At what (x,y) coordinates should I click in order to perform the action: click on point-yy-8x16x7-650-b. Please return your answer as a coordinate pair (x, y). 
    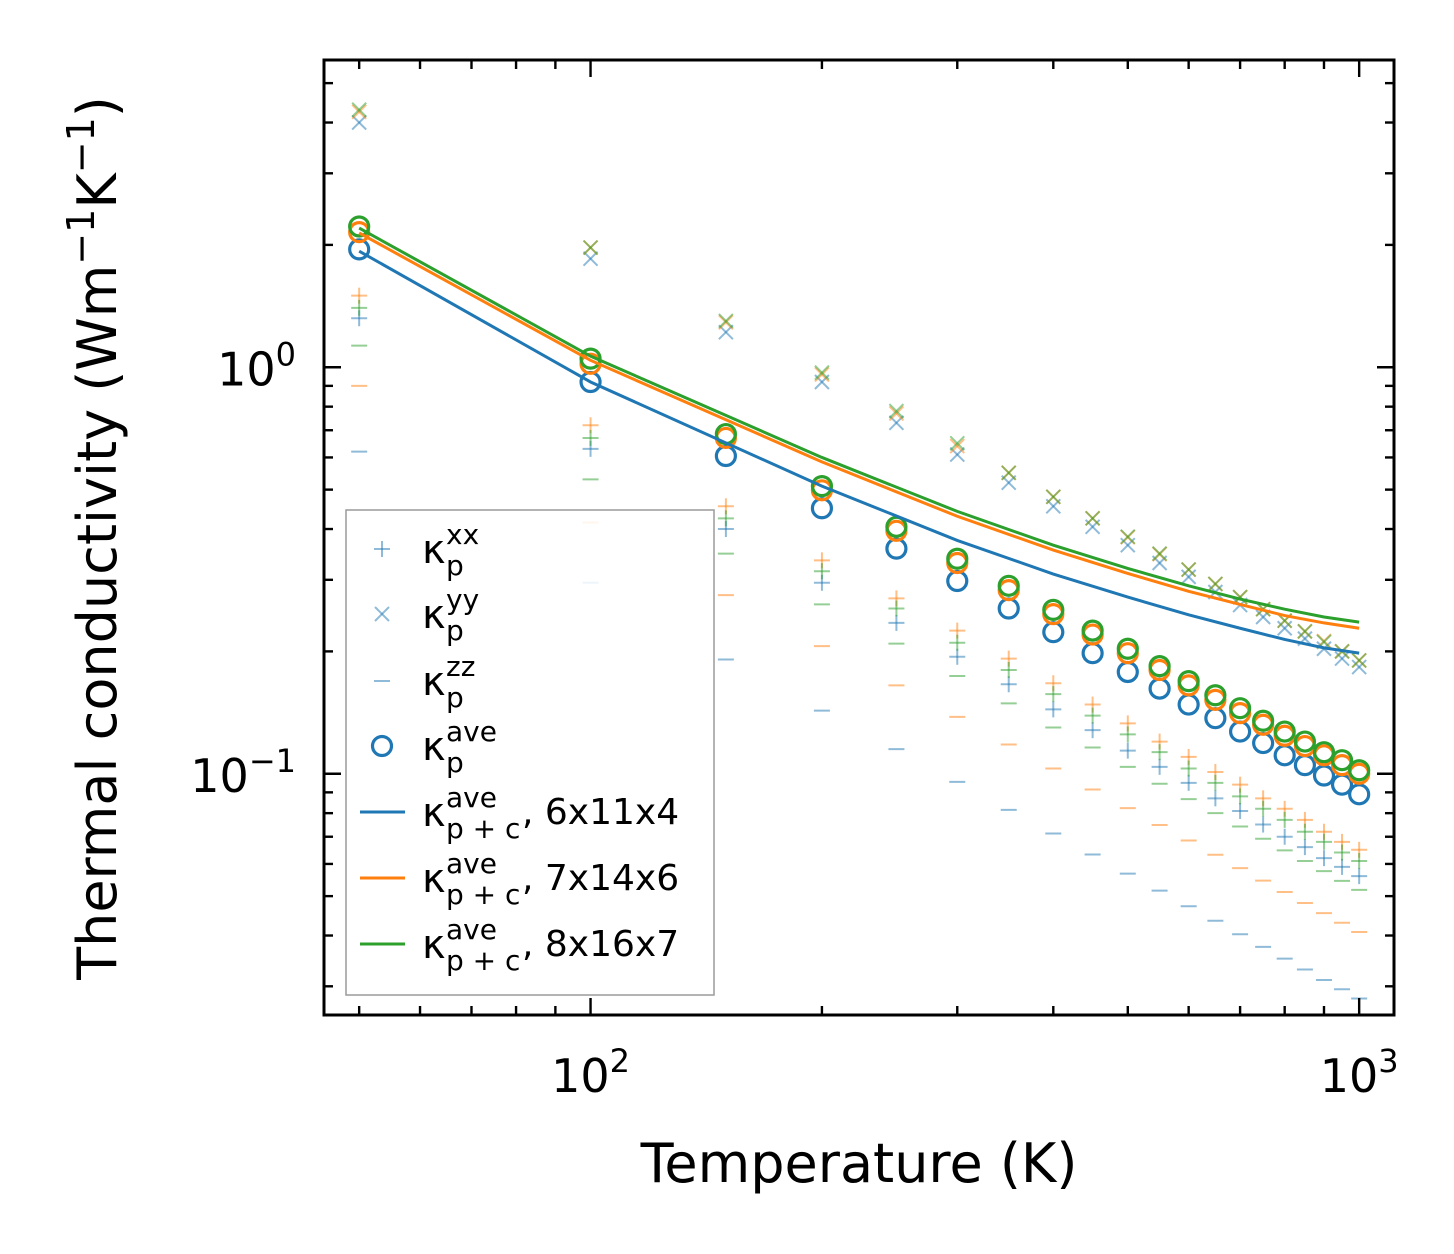
    Looking at the image, I should click on (1215, 584).